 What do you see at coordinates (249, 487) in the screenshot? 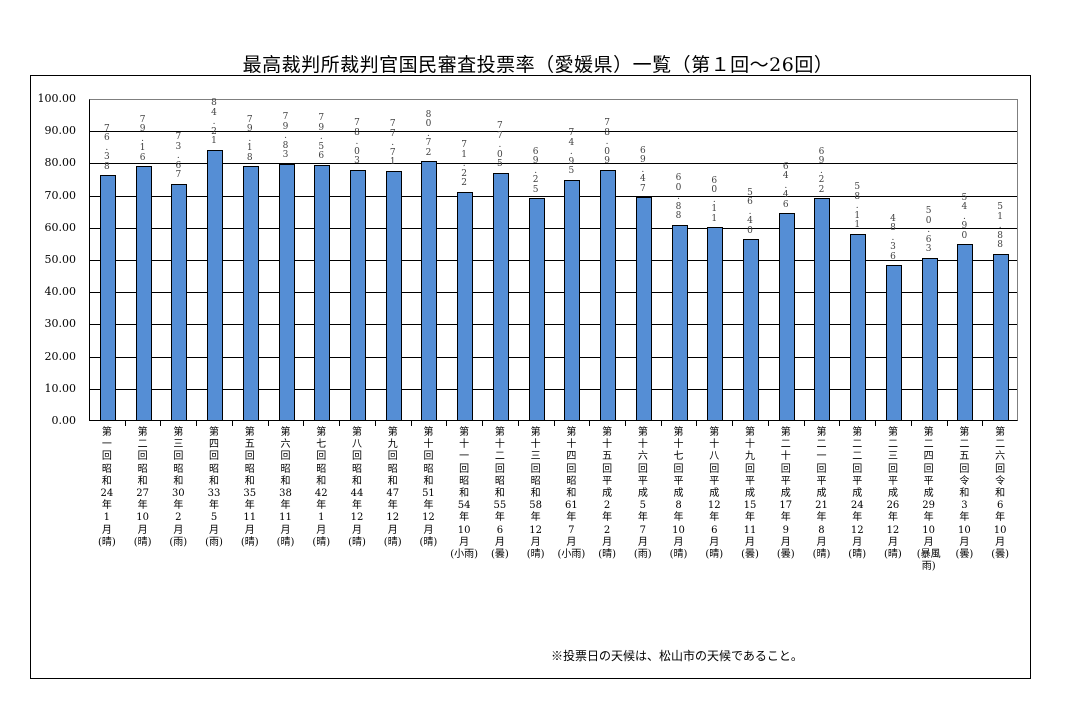
I see `x-category-label: 第五回昭和 35 年 11 月 (晴)` at bounding box center [249, 487].